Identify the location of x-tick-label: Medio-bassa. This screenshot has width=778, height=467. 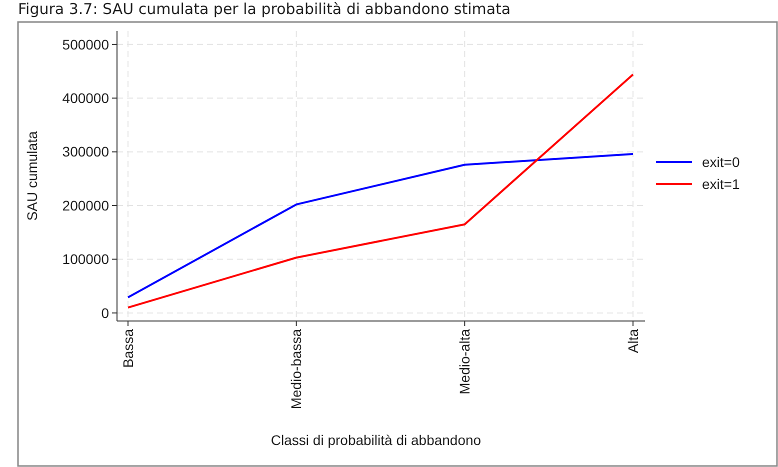
(296, 369).